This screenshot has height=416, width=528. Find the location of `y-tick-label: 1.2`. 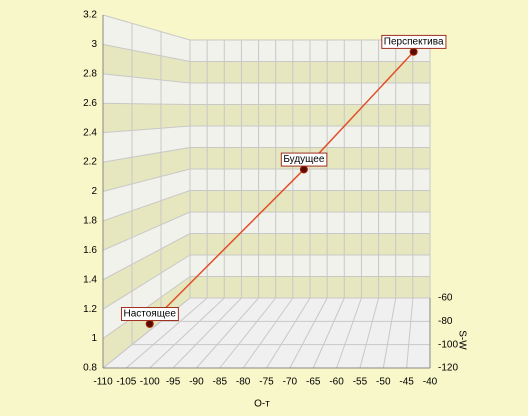

y-tick-label: 1.2 is located at coordinates (90, 309).